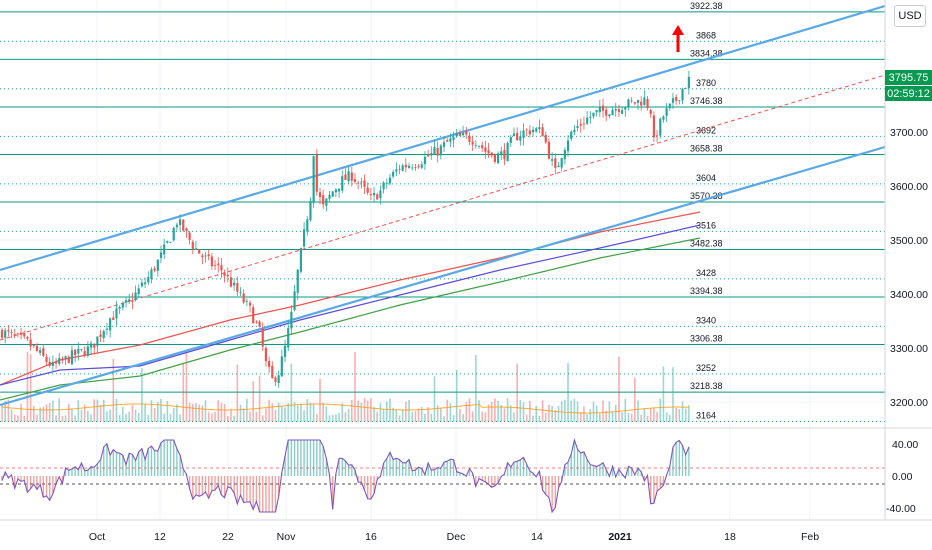  What do you see at coordinates (678, 38) in the screenshot?
I see `red-up-arrow` at bounding box center [678, 38].